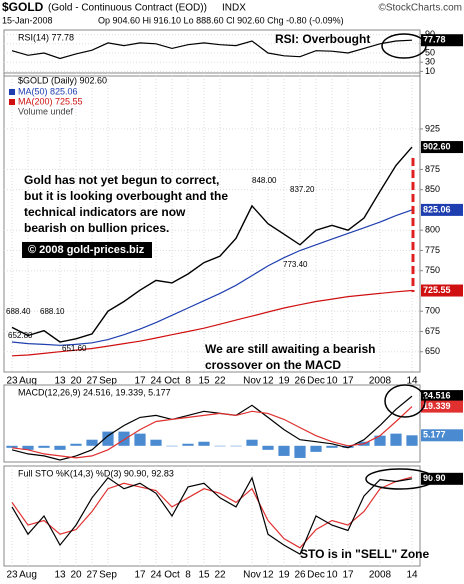 This screenshot has height=584, width=464. I want to click on x-tick-label: 13, so click(60, 381).